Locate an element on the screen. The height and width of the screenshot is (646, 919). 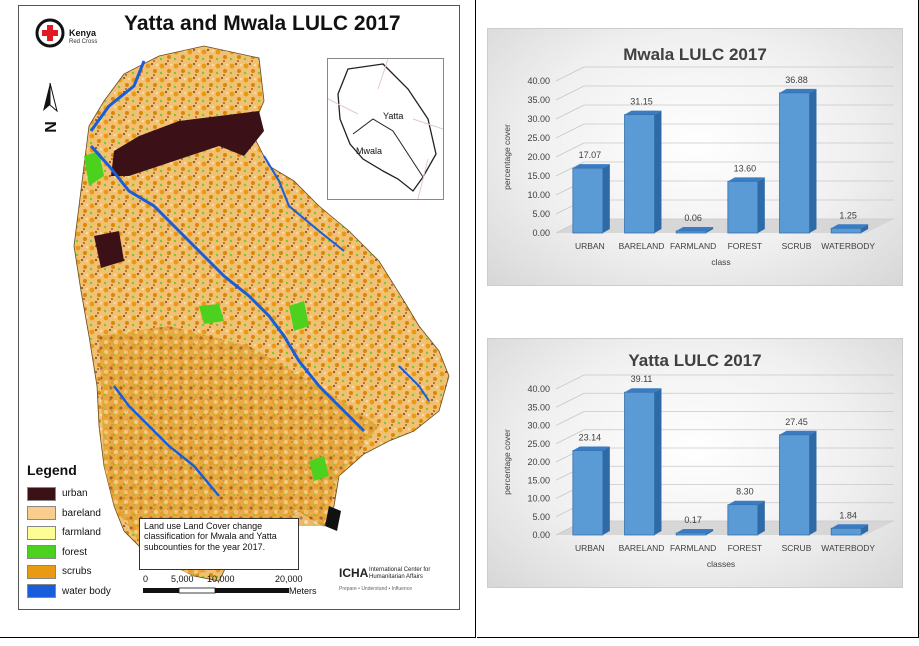
bar-value-label: 8.30 is located at coordinates (745, 492).